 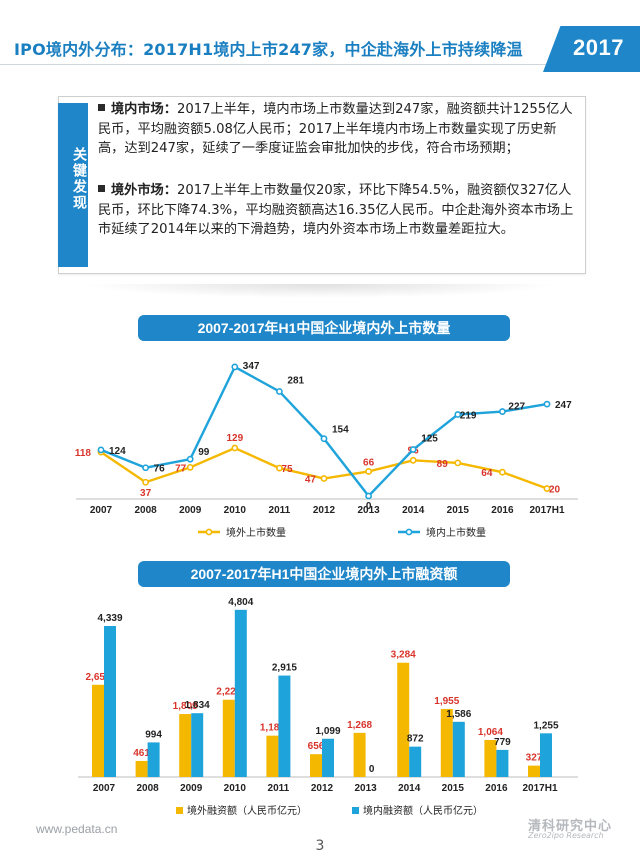 What do you see at coordinates (83, 453) in the screenshot?
I see `data-label: 118` at bounding box center [83, 453].